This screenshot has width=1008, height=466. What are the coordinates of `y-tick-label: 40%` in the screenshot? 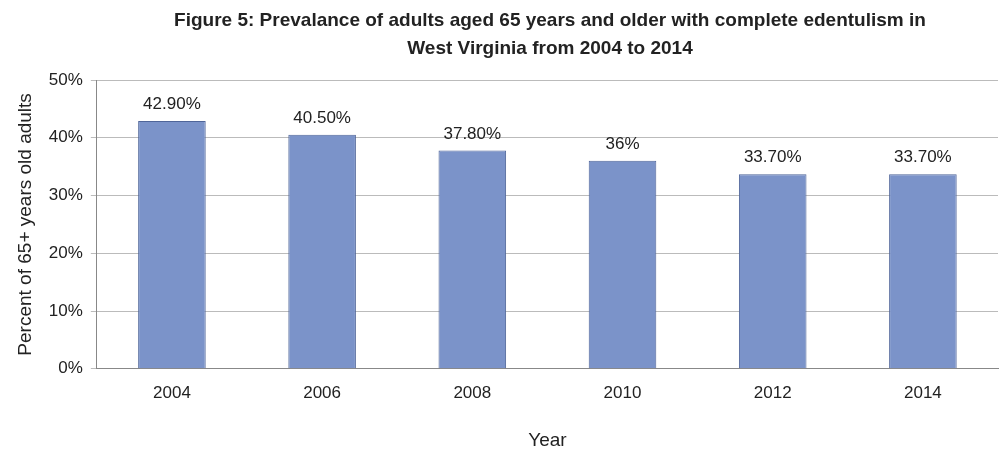 It's located at (65, 137).